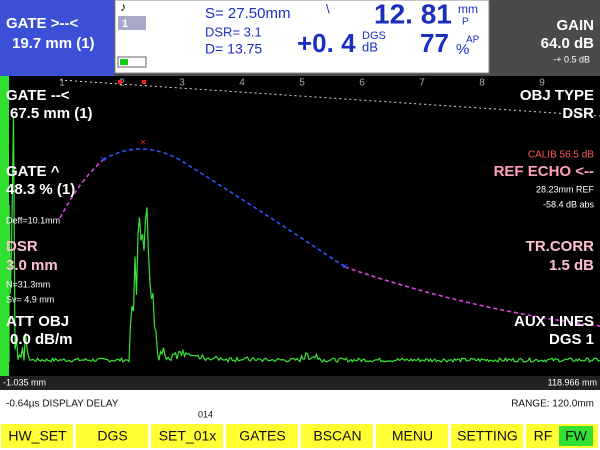 This screenshot has width=600, height=450. Describe the element at coordinates (30, 299) in the screenshot. I see `left-small: Sv= 4.9 mm` at that location.